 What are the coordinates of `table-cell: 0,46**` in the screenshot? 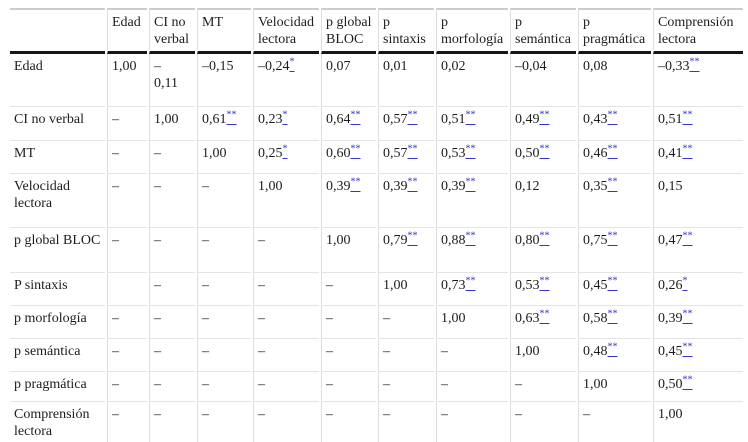 It's located at (614, 158).